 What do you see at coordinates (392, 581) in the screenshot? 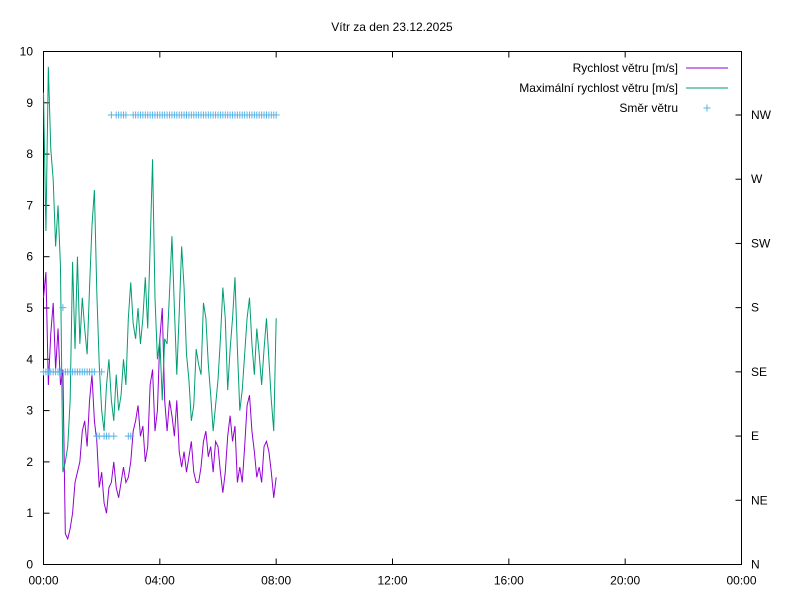
I see `x-tick-label: 12:00` at bounding box center [392, 581].